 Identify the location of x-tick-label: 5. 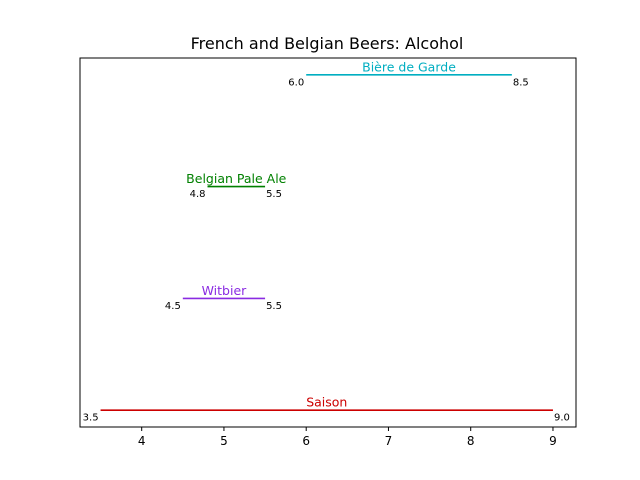
(224, 441).